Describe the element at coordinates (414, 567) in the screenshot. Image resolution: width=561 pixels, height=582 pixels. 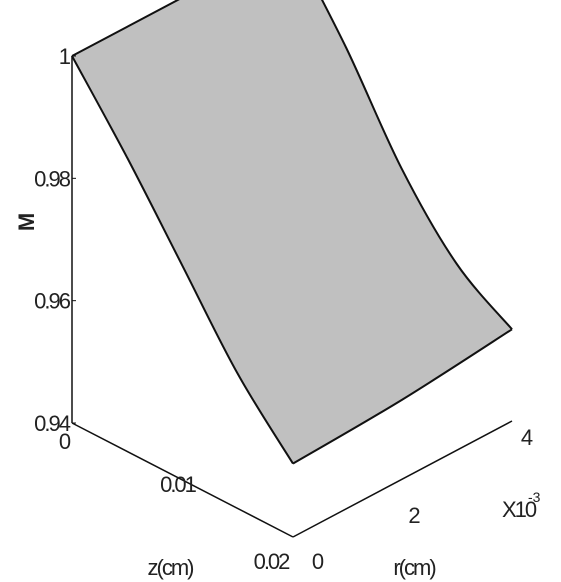
I see `r-axis-label: r(cm)` at that location.